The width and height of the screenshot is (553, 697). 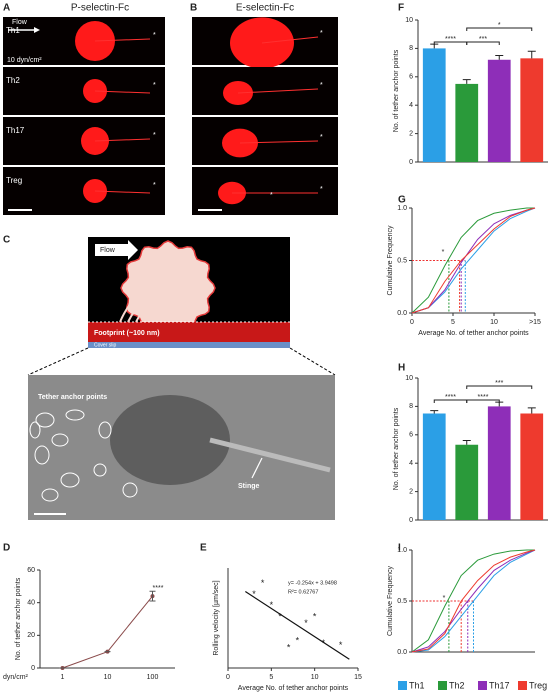 What do you see at coordinates (538, 685) in the screenshot?
I see `legend-label: Treg` at bounding box center [538, 685].